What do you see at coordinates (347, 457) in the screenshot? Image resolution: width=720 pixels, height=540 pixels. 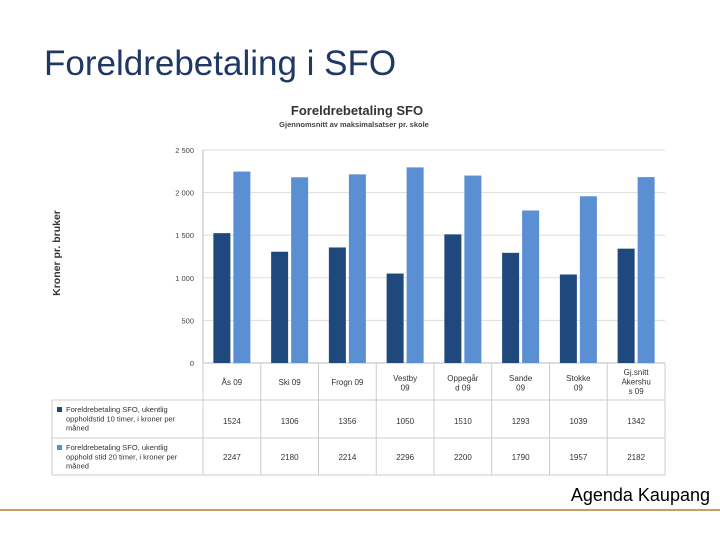 I see `data-label: 2214` at bounding box center [347, 457].